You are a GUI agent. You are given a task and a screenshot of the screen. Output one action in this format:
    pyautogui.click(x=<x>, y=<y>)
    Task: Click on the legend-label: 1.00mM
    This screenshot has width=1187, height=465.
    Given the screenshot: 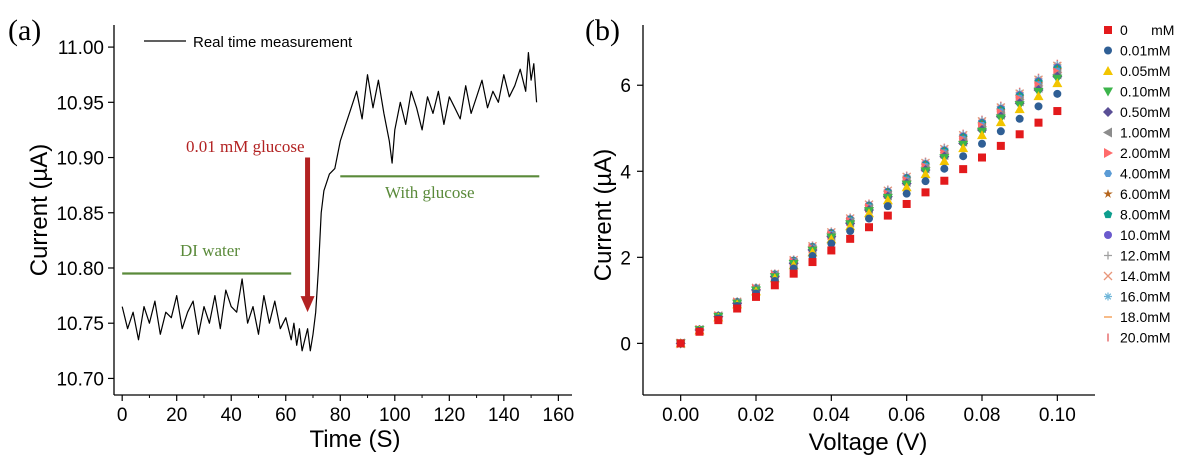 What is the action you would take?
    pyautogui.click(x=1145, y=133)
    